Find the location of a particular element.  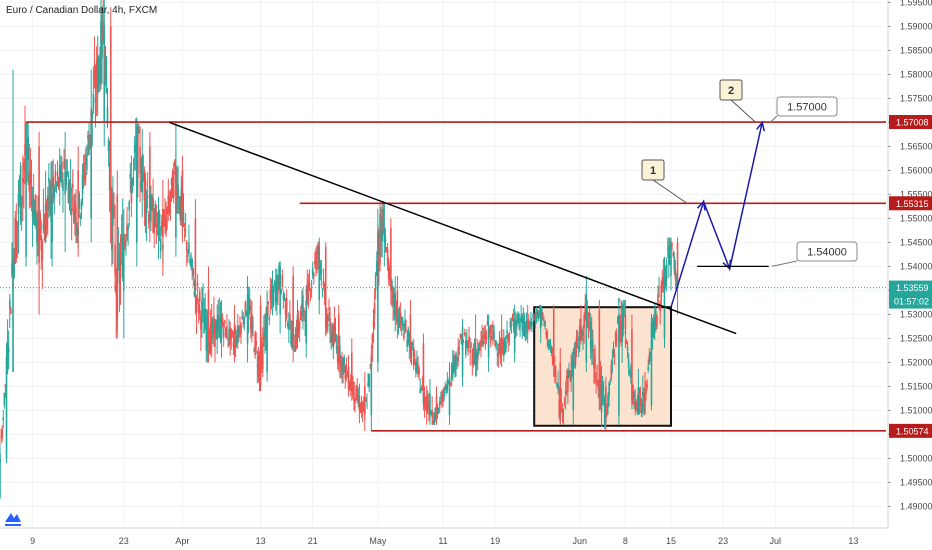

price-tick-label: 1.58500 is located at coordinates (916, 50).